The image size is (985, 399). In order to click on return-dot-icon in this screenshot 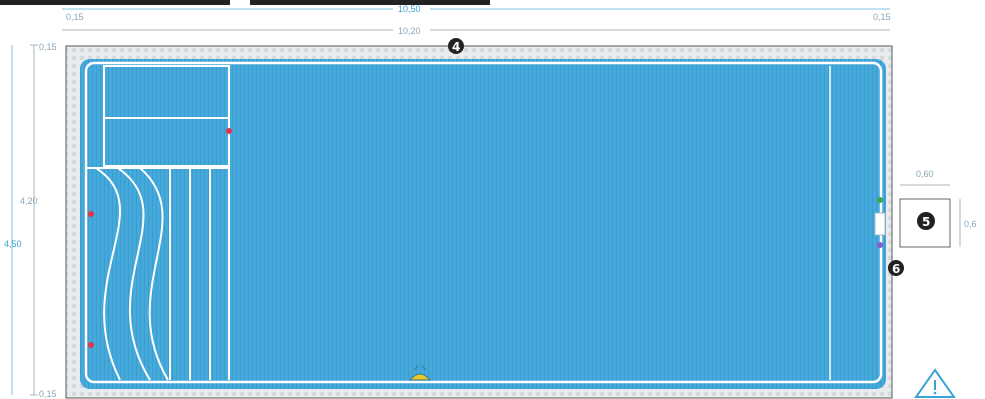, I will do `click(880, 200)`.